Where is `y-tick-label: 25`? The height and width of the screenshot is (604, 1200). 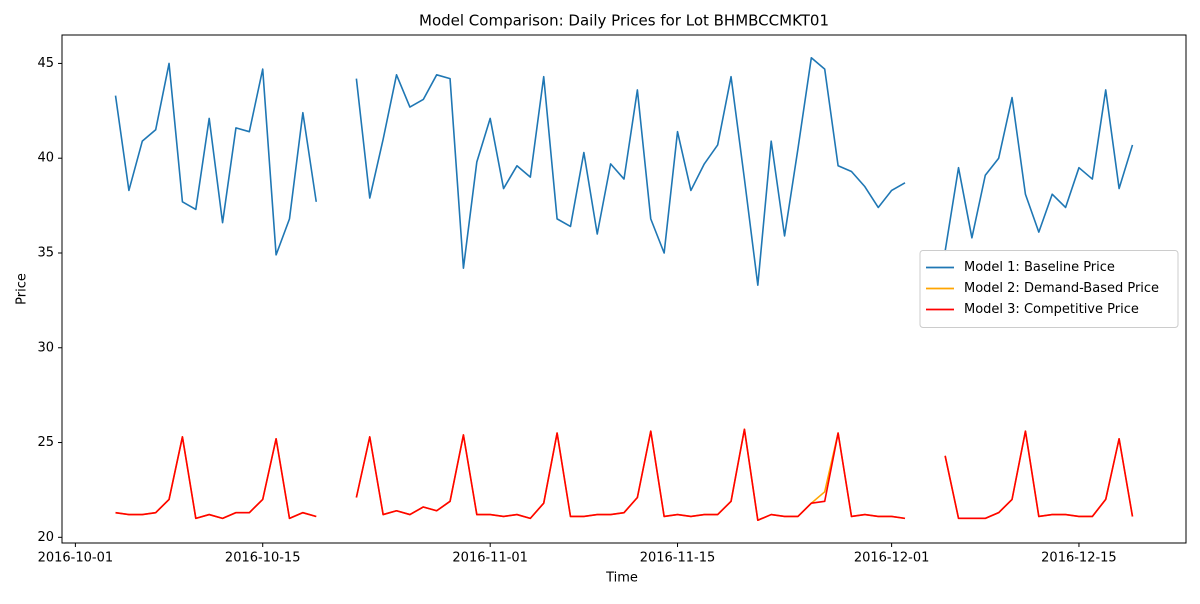 y-tick-label: 25 is located at coordinates (45, 442).